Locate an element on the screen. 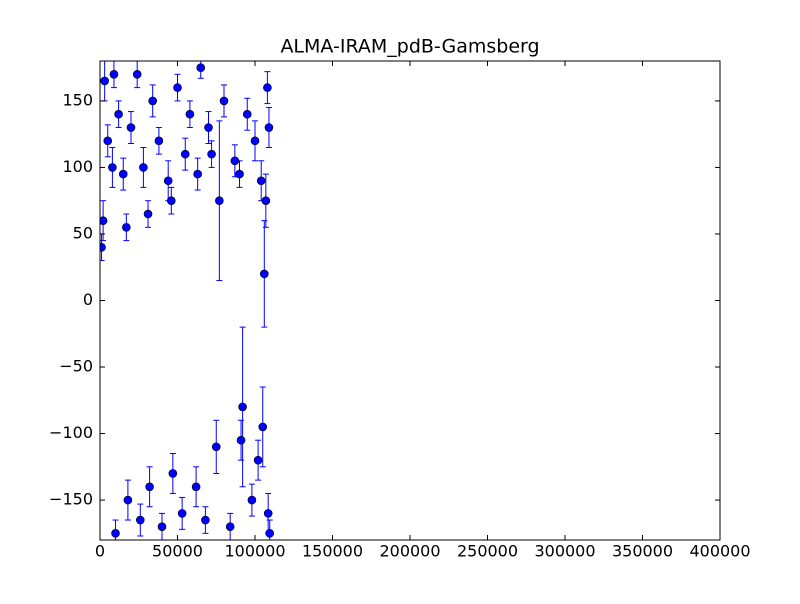  x-tick-label: 0 is located at coordinates (100, 551).